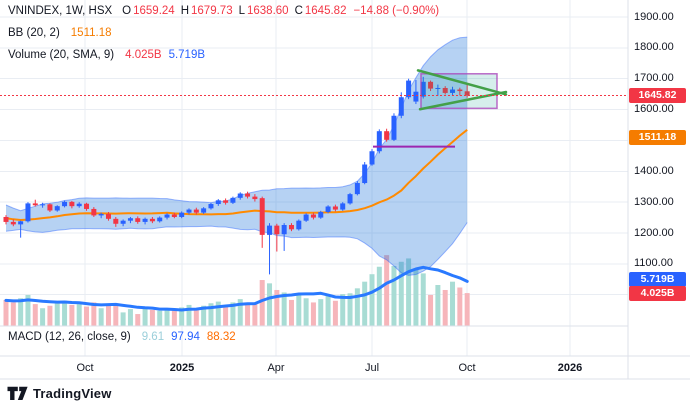 Image resolution: width=690 pixels, height=413 pixels. Describe the element at coordinates (462, 82) in the screenshot. I see `trendline-upper` at that location.